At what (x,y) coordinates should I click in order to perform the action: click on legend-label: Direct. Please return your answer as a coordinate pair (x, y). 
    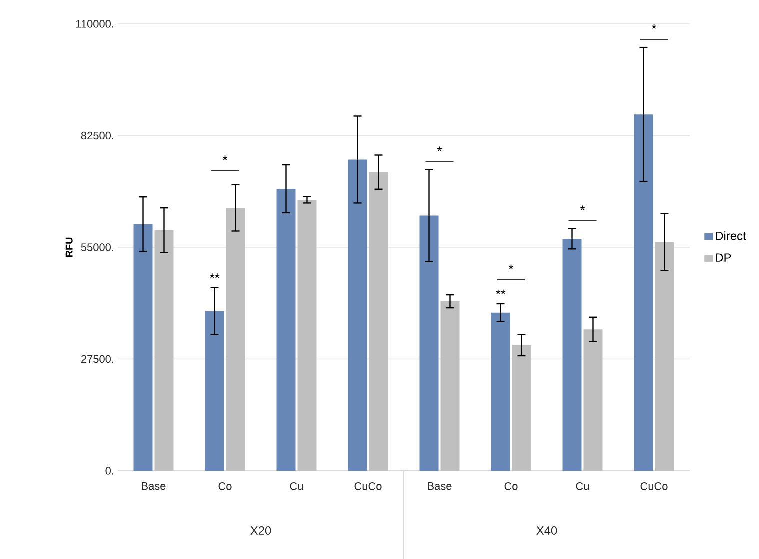
    Looking at the image, I should click on (731, 236).